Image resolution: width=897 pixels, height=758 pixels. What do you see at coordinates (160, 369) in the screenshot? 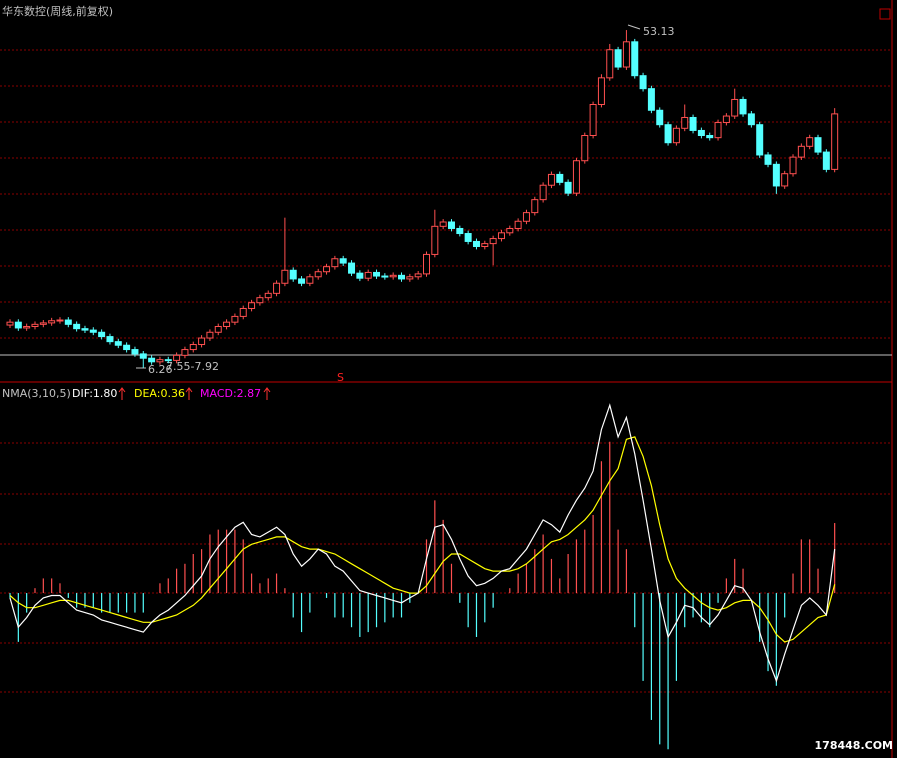
I see `low-annotation: 6.26` at bounding box center [160, 369].